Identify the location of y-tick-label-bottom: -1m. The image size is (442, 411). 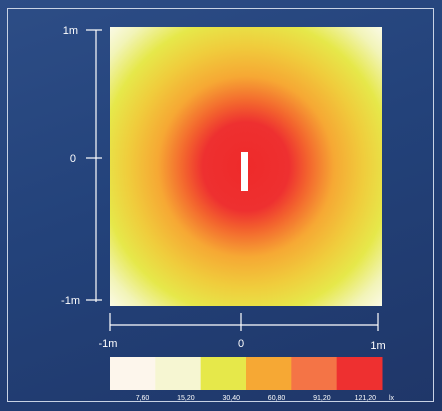
(70, 301).